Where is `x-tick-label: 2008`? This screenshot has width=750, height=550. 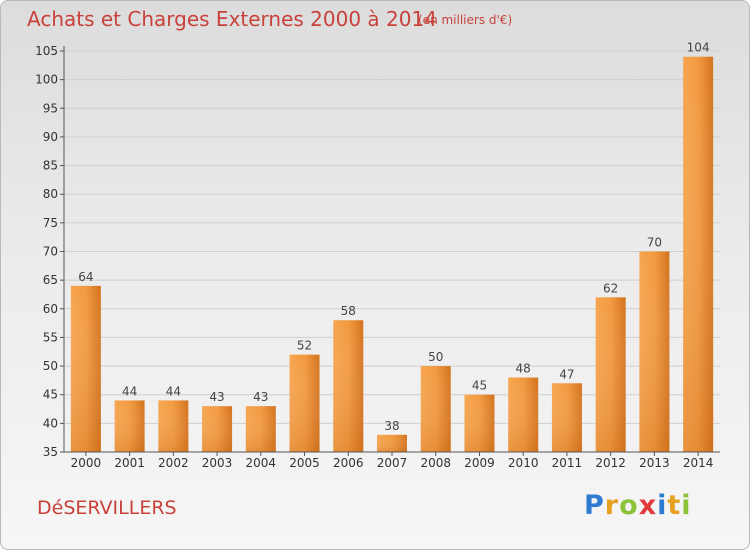
x-tick-label: 2008 is located at coordinates (435, 463).